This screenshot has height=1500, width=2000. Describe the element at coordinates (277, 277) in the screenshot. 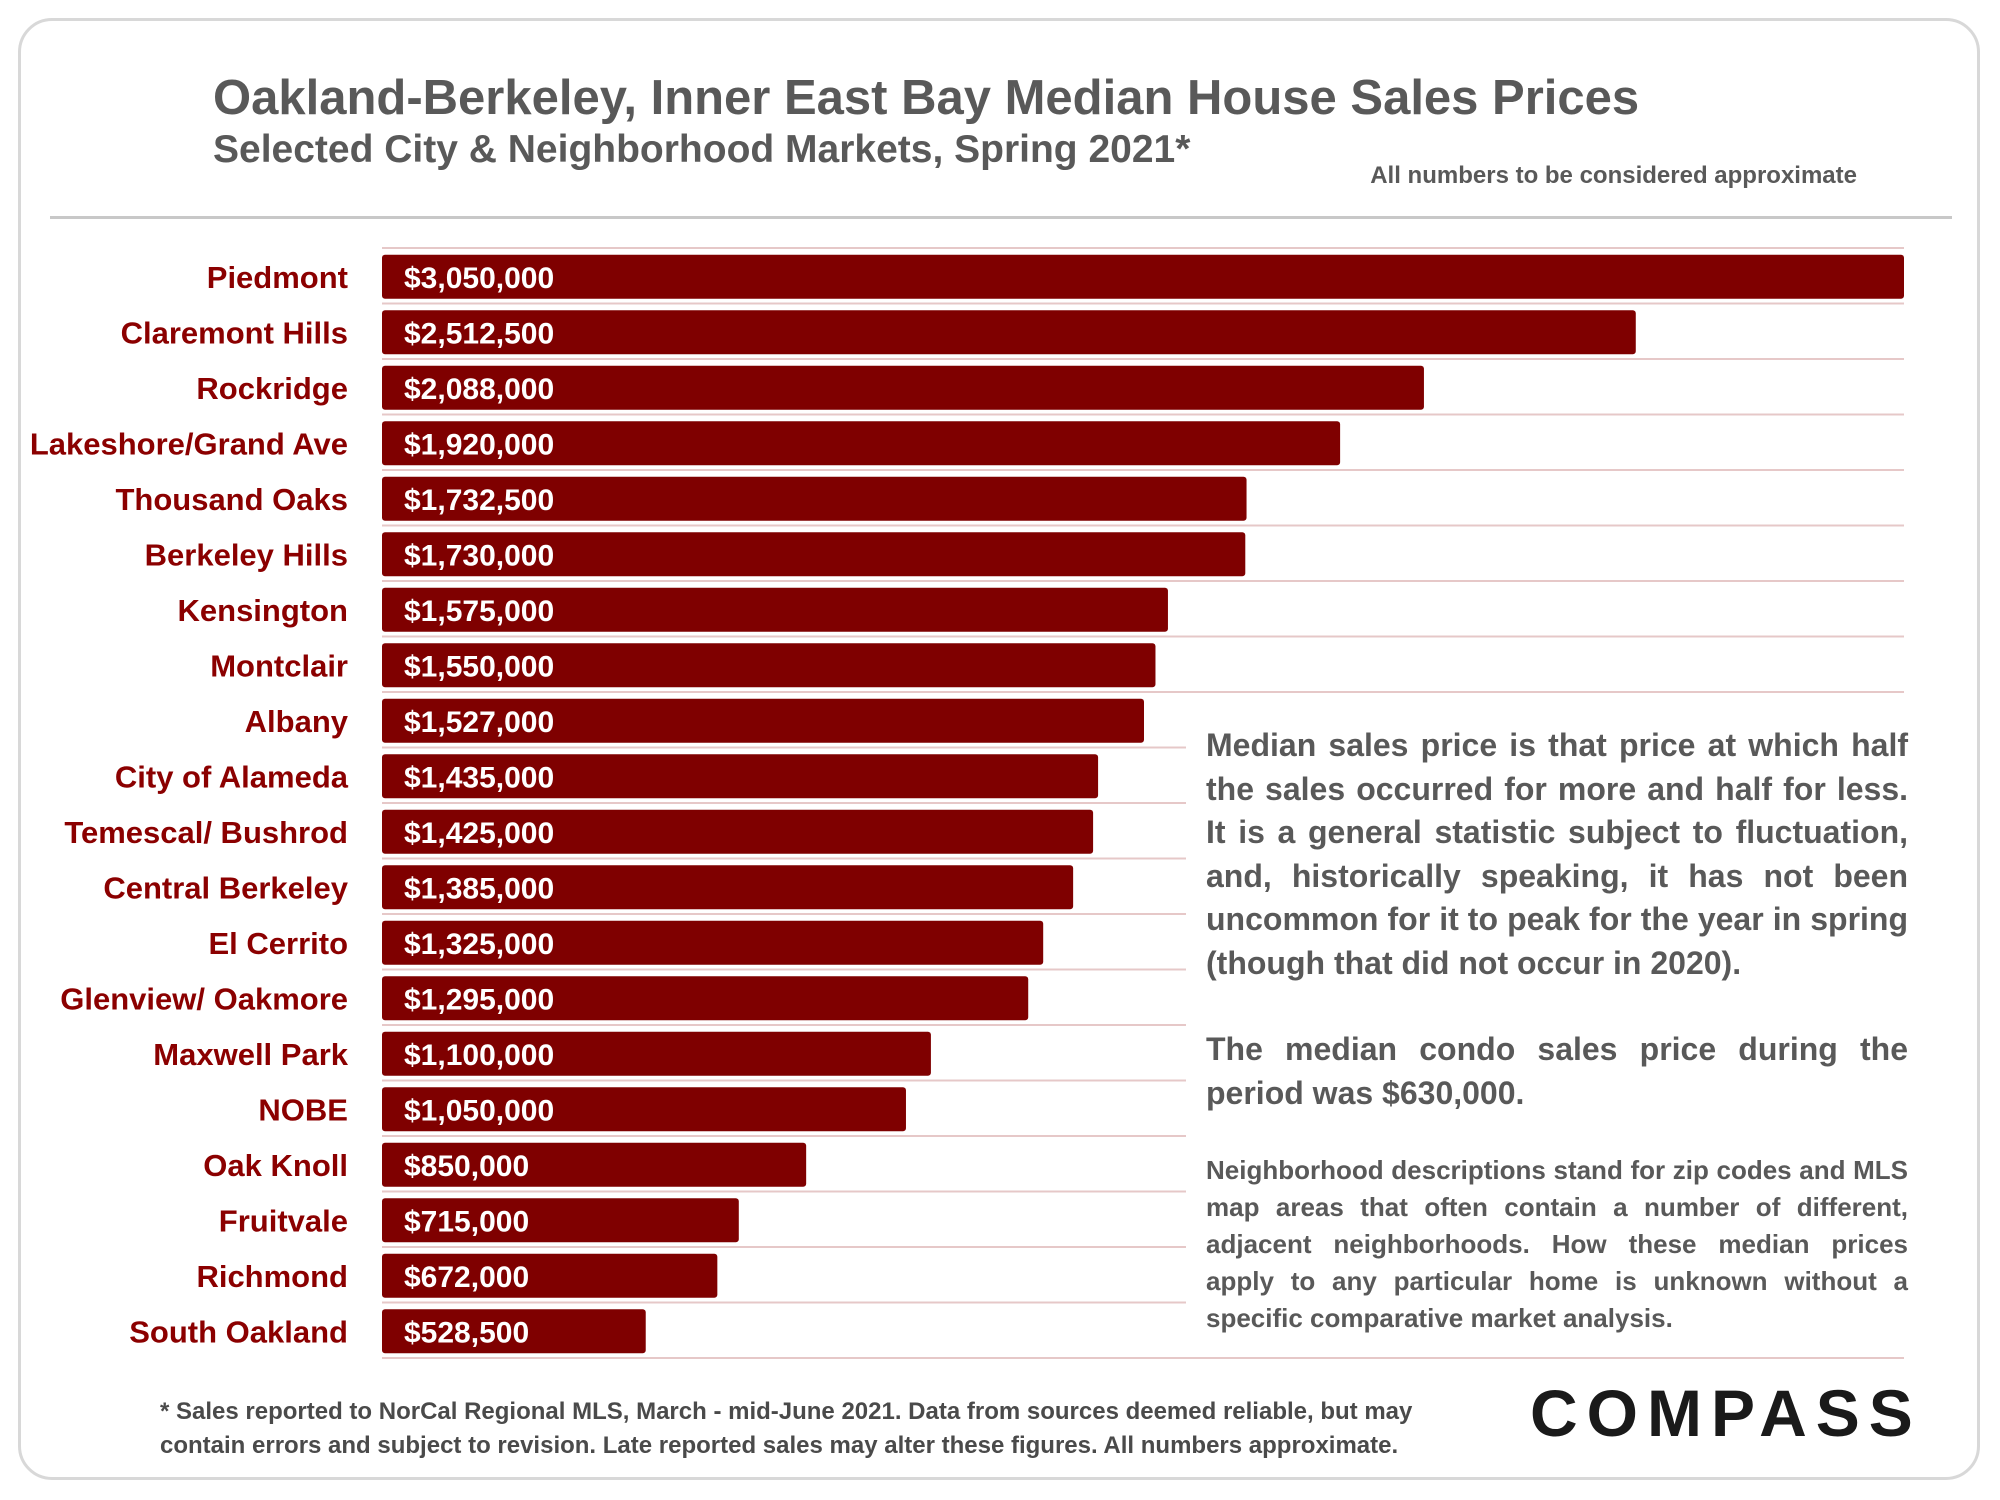

I see `category-label: Piedmont` at that location.